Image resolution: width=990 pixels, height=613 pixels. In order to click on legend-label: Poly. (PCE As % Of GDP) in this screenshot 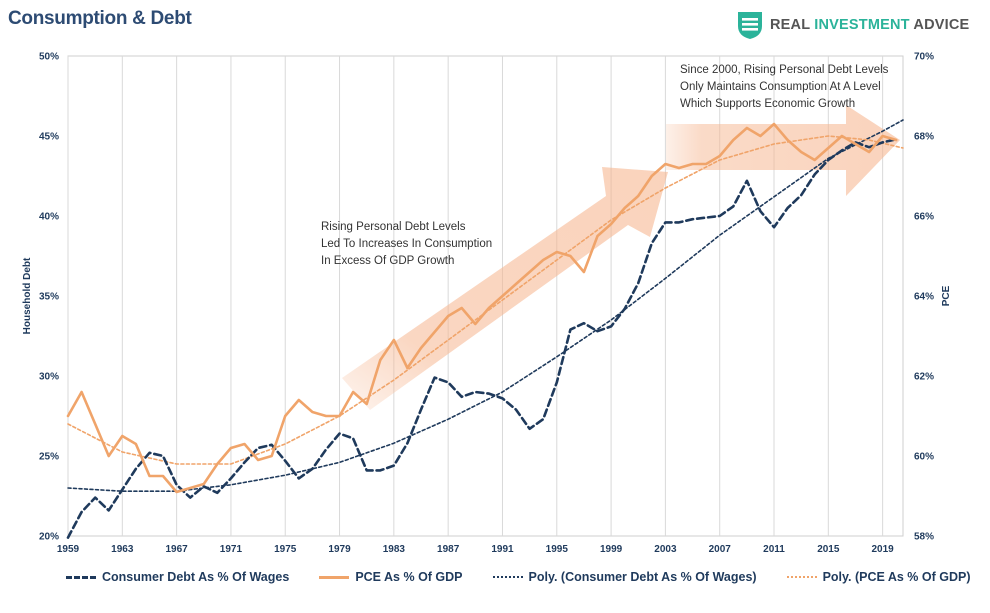, I will do `click(896, 577)`.